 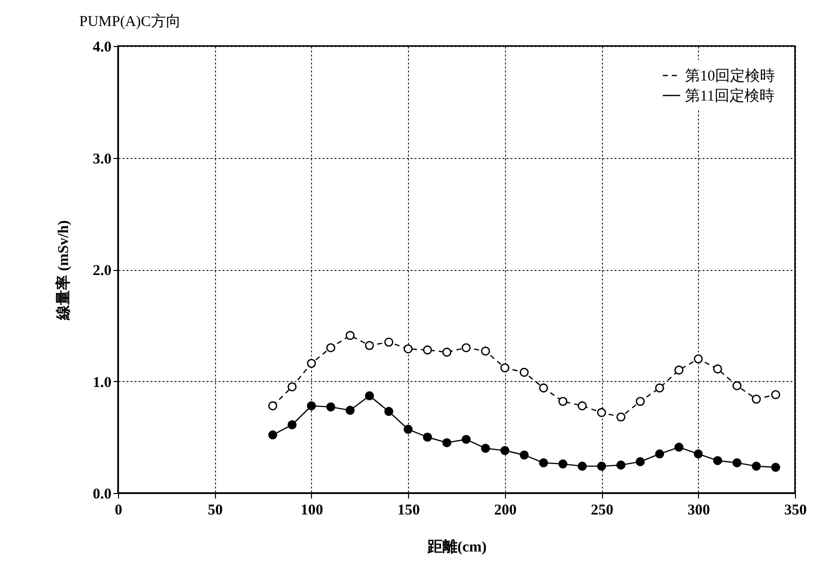 What do you see at coordinates (102, 48) in the screenshot?
I see `y-tick-label: 4.0` at bounding box center [102, 48].